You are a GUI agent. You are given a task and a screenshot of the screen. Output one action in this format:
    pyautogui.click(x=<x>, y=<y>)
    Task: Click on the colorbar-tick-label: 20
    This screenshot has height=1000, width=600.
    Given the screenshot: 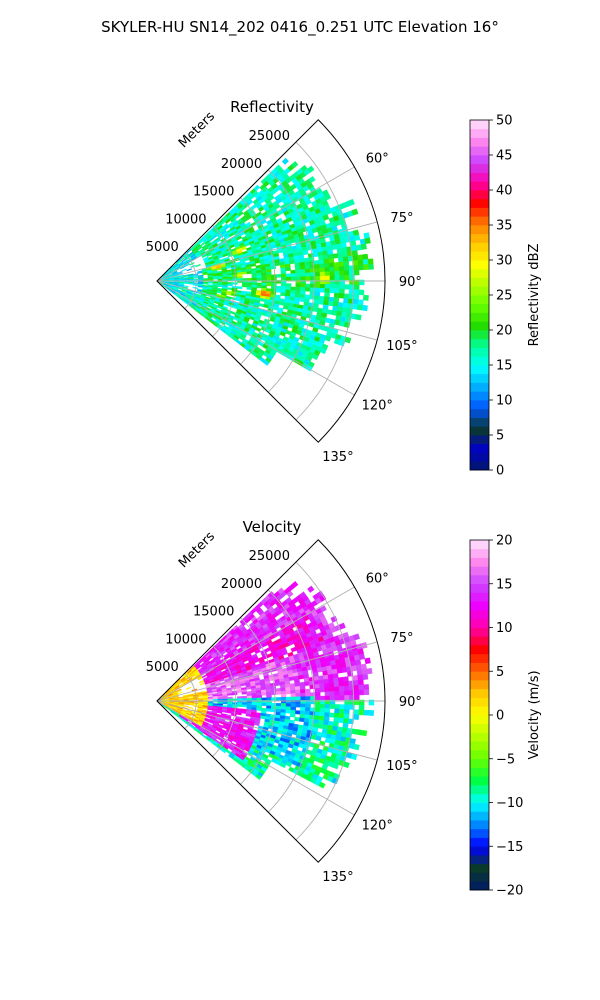 What is the action you would take?
    pyautogui.click(x=504, y=541)
    